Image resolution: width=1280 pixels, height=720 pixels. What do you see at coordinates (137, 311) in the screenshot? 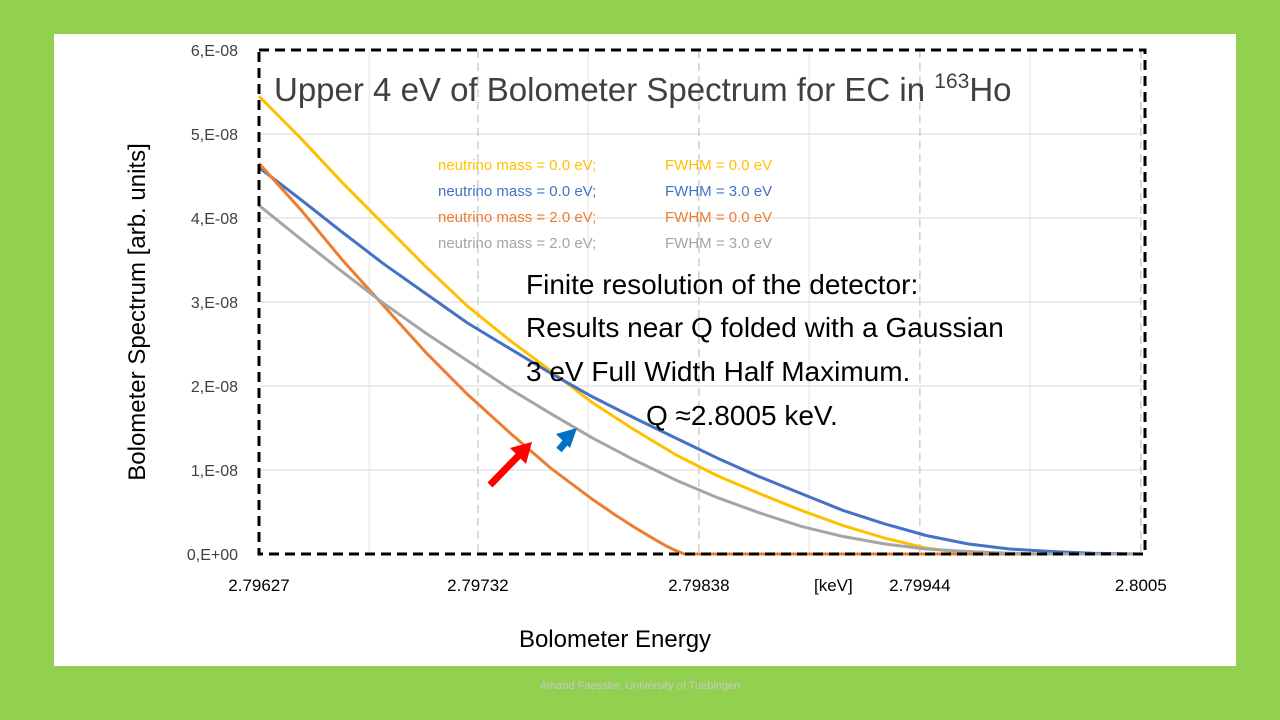
I see `y-axis-title: Bolometer Spectrum [arb. units]` at bounding box center [137, 311].